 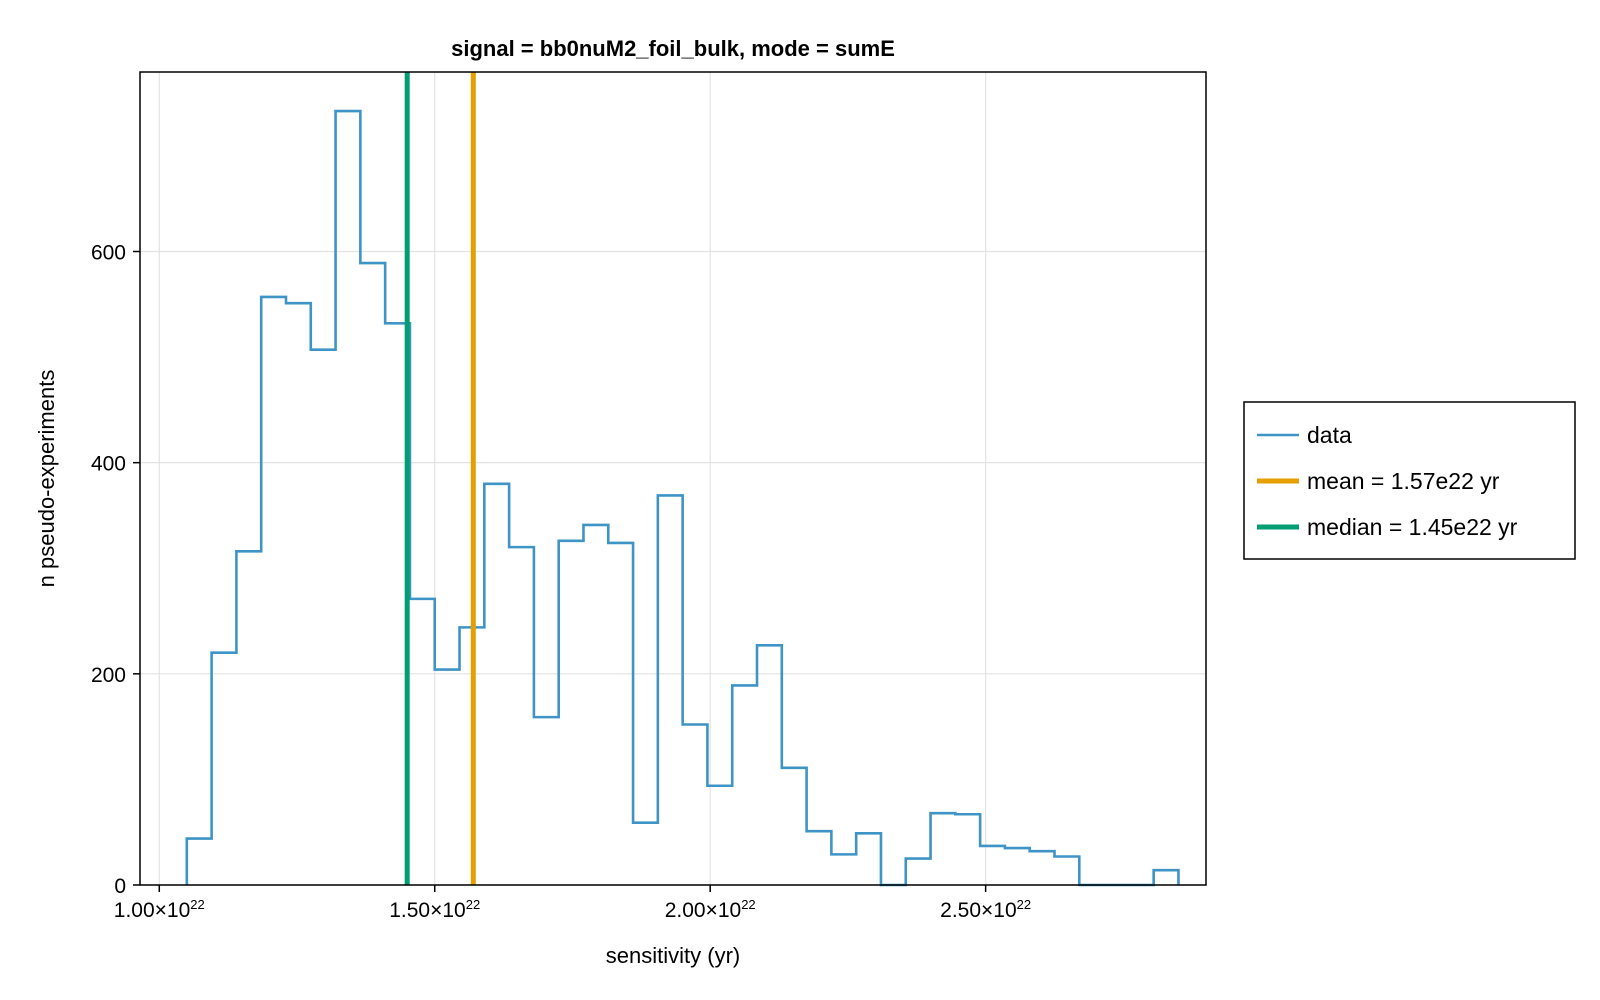 I want to click on y-axis-label: n pseudo-experiments, so click(x=46, y=479).